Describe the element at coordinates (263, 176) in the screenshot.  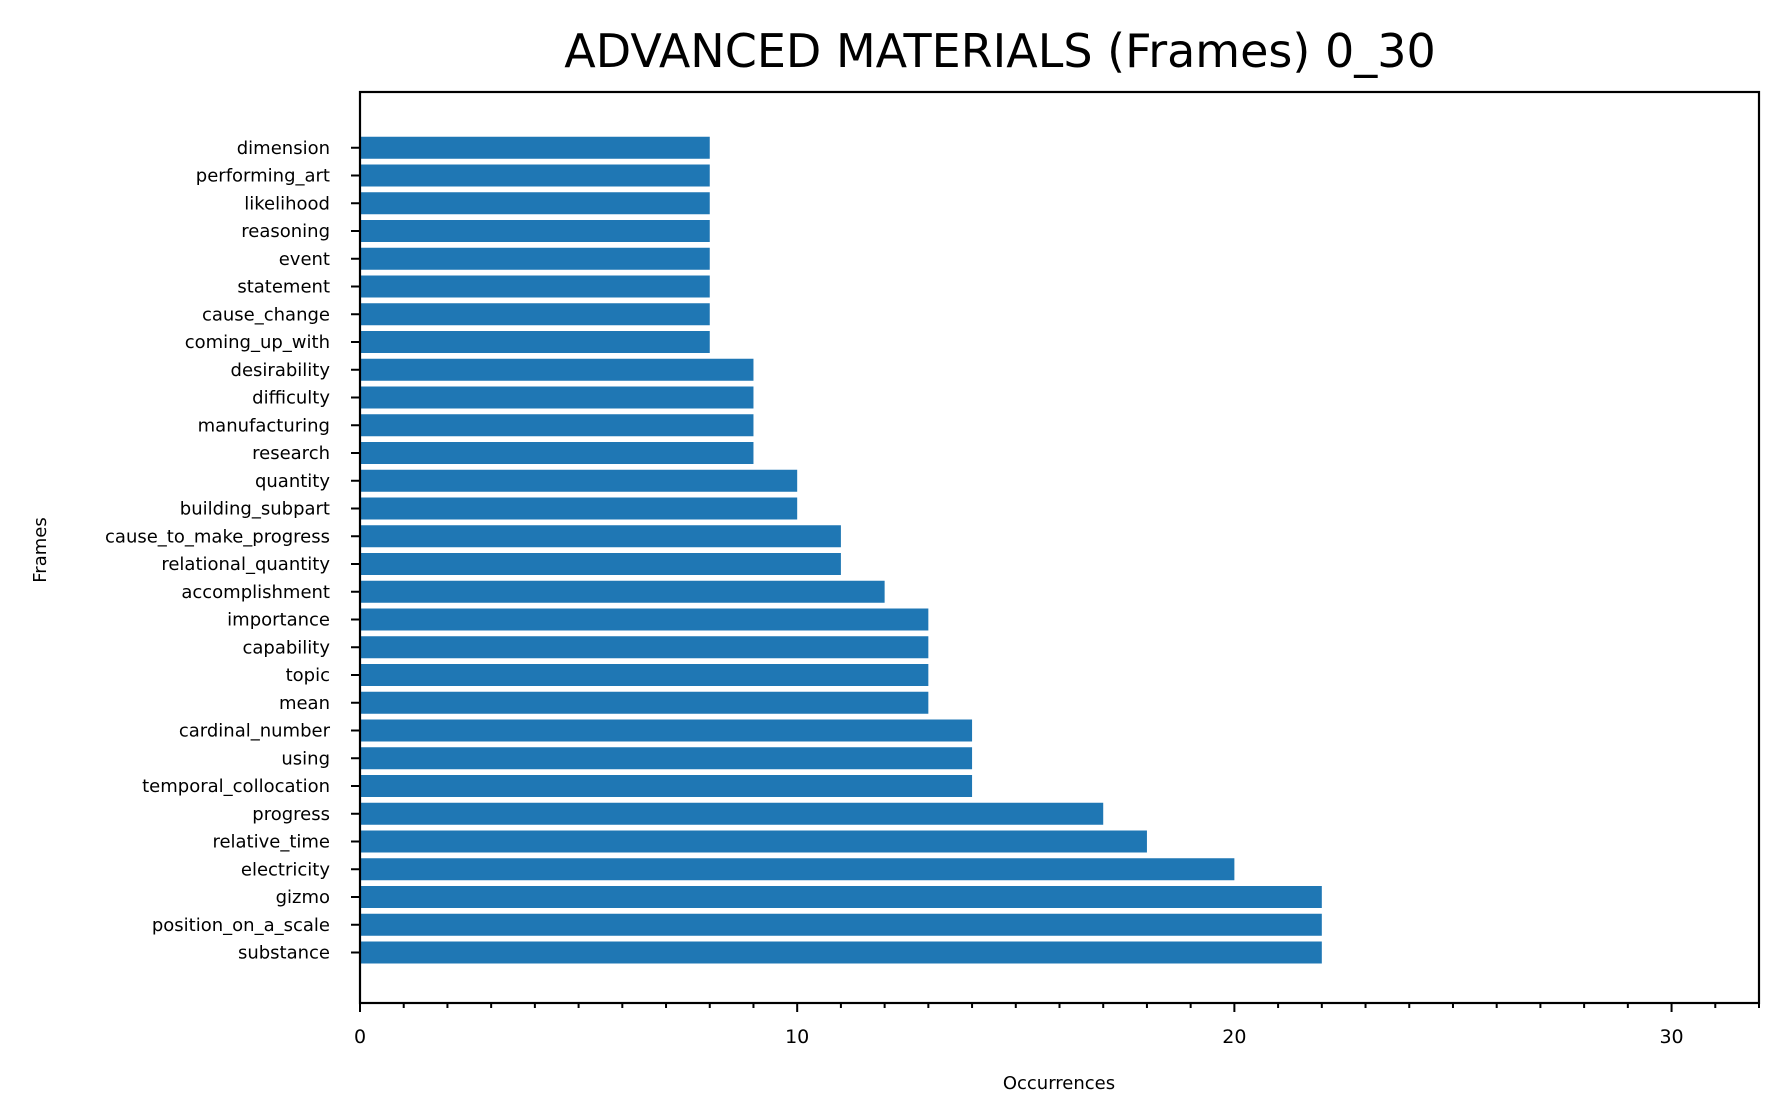
I see `category-label: performing_art` at that location.